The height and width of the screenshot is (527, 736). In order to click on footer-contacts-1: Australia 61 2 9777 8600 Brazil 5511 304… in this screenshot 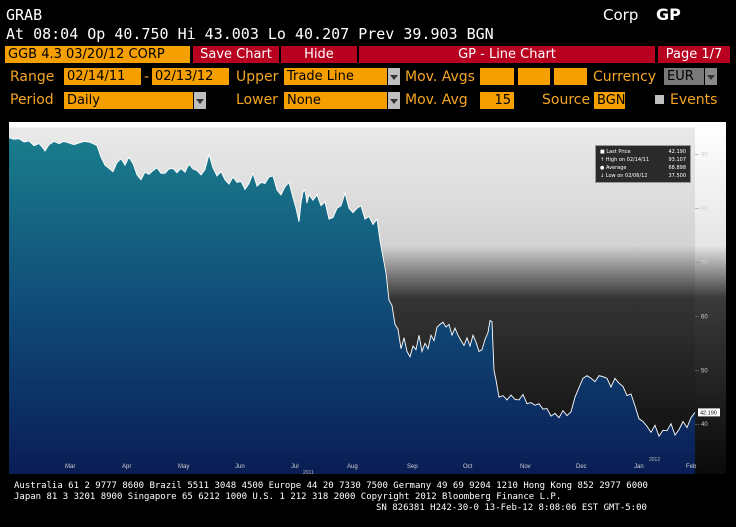, I will do `click(331, 486)`.